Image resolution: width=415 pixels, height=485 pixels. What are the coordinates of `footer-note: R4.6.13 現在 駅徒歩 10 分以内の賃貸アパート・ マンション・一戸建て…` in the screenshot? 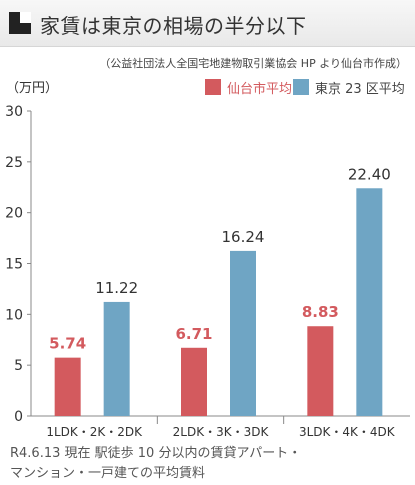 It's located at (210, 464).